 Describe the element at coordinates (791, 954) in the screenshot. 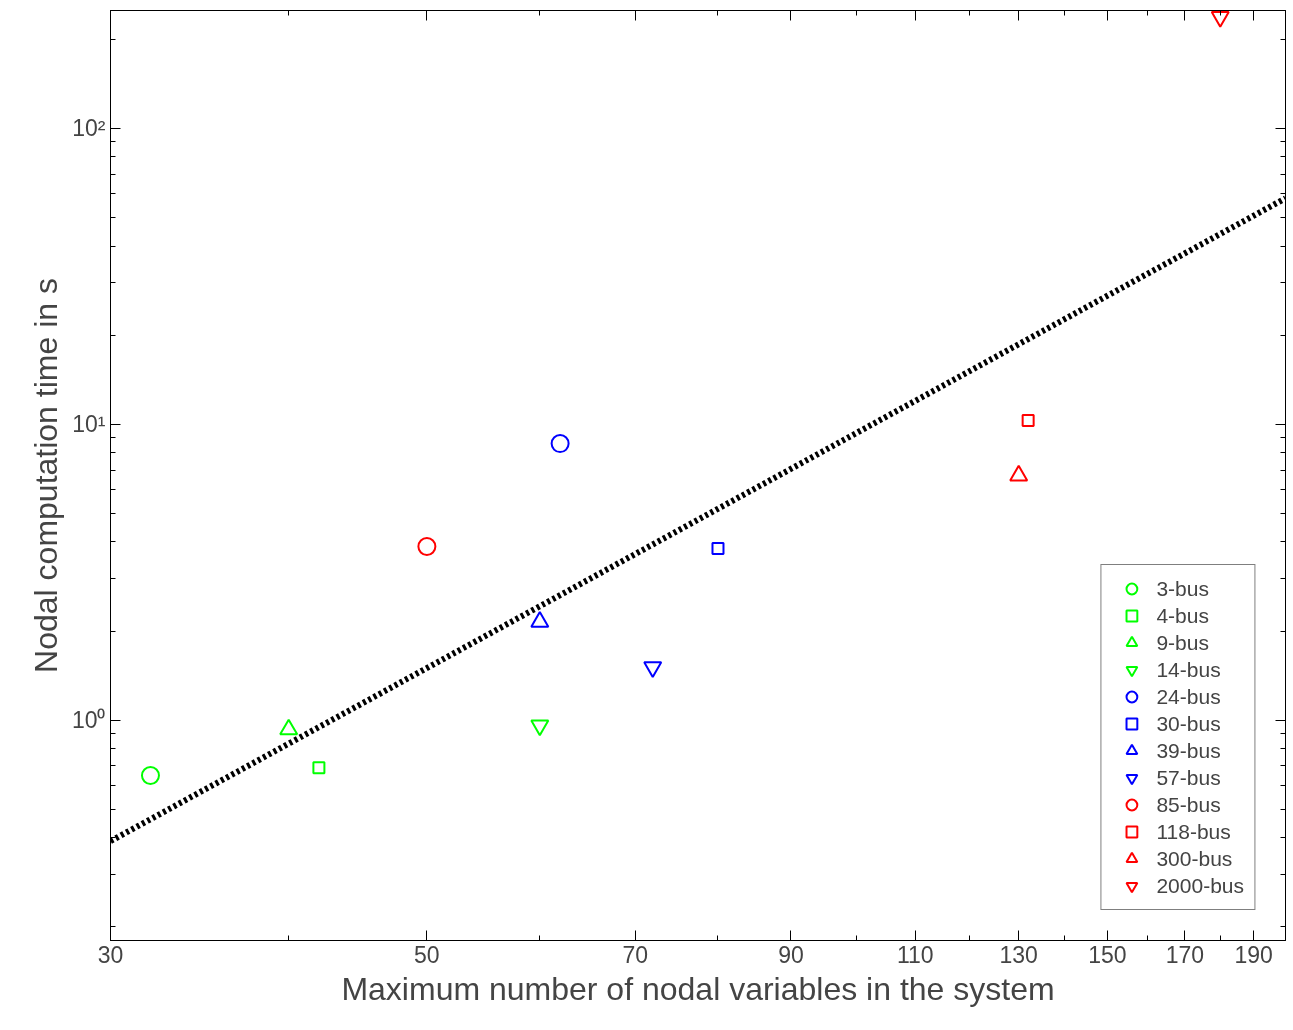

I see `x-tick-label: 90` at that location.